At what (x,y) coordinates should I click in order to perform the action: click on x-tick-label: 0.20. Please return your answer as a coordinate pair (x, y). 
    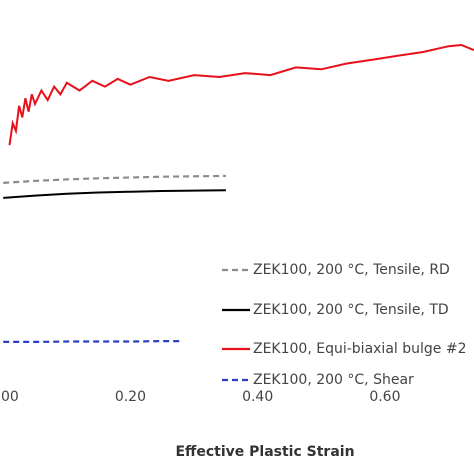
    Looking at the image, I should click on (130, 397).